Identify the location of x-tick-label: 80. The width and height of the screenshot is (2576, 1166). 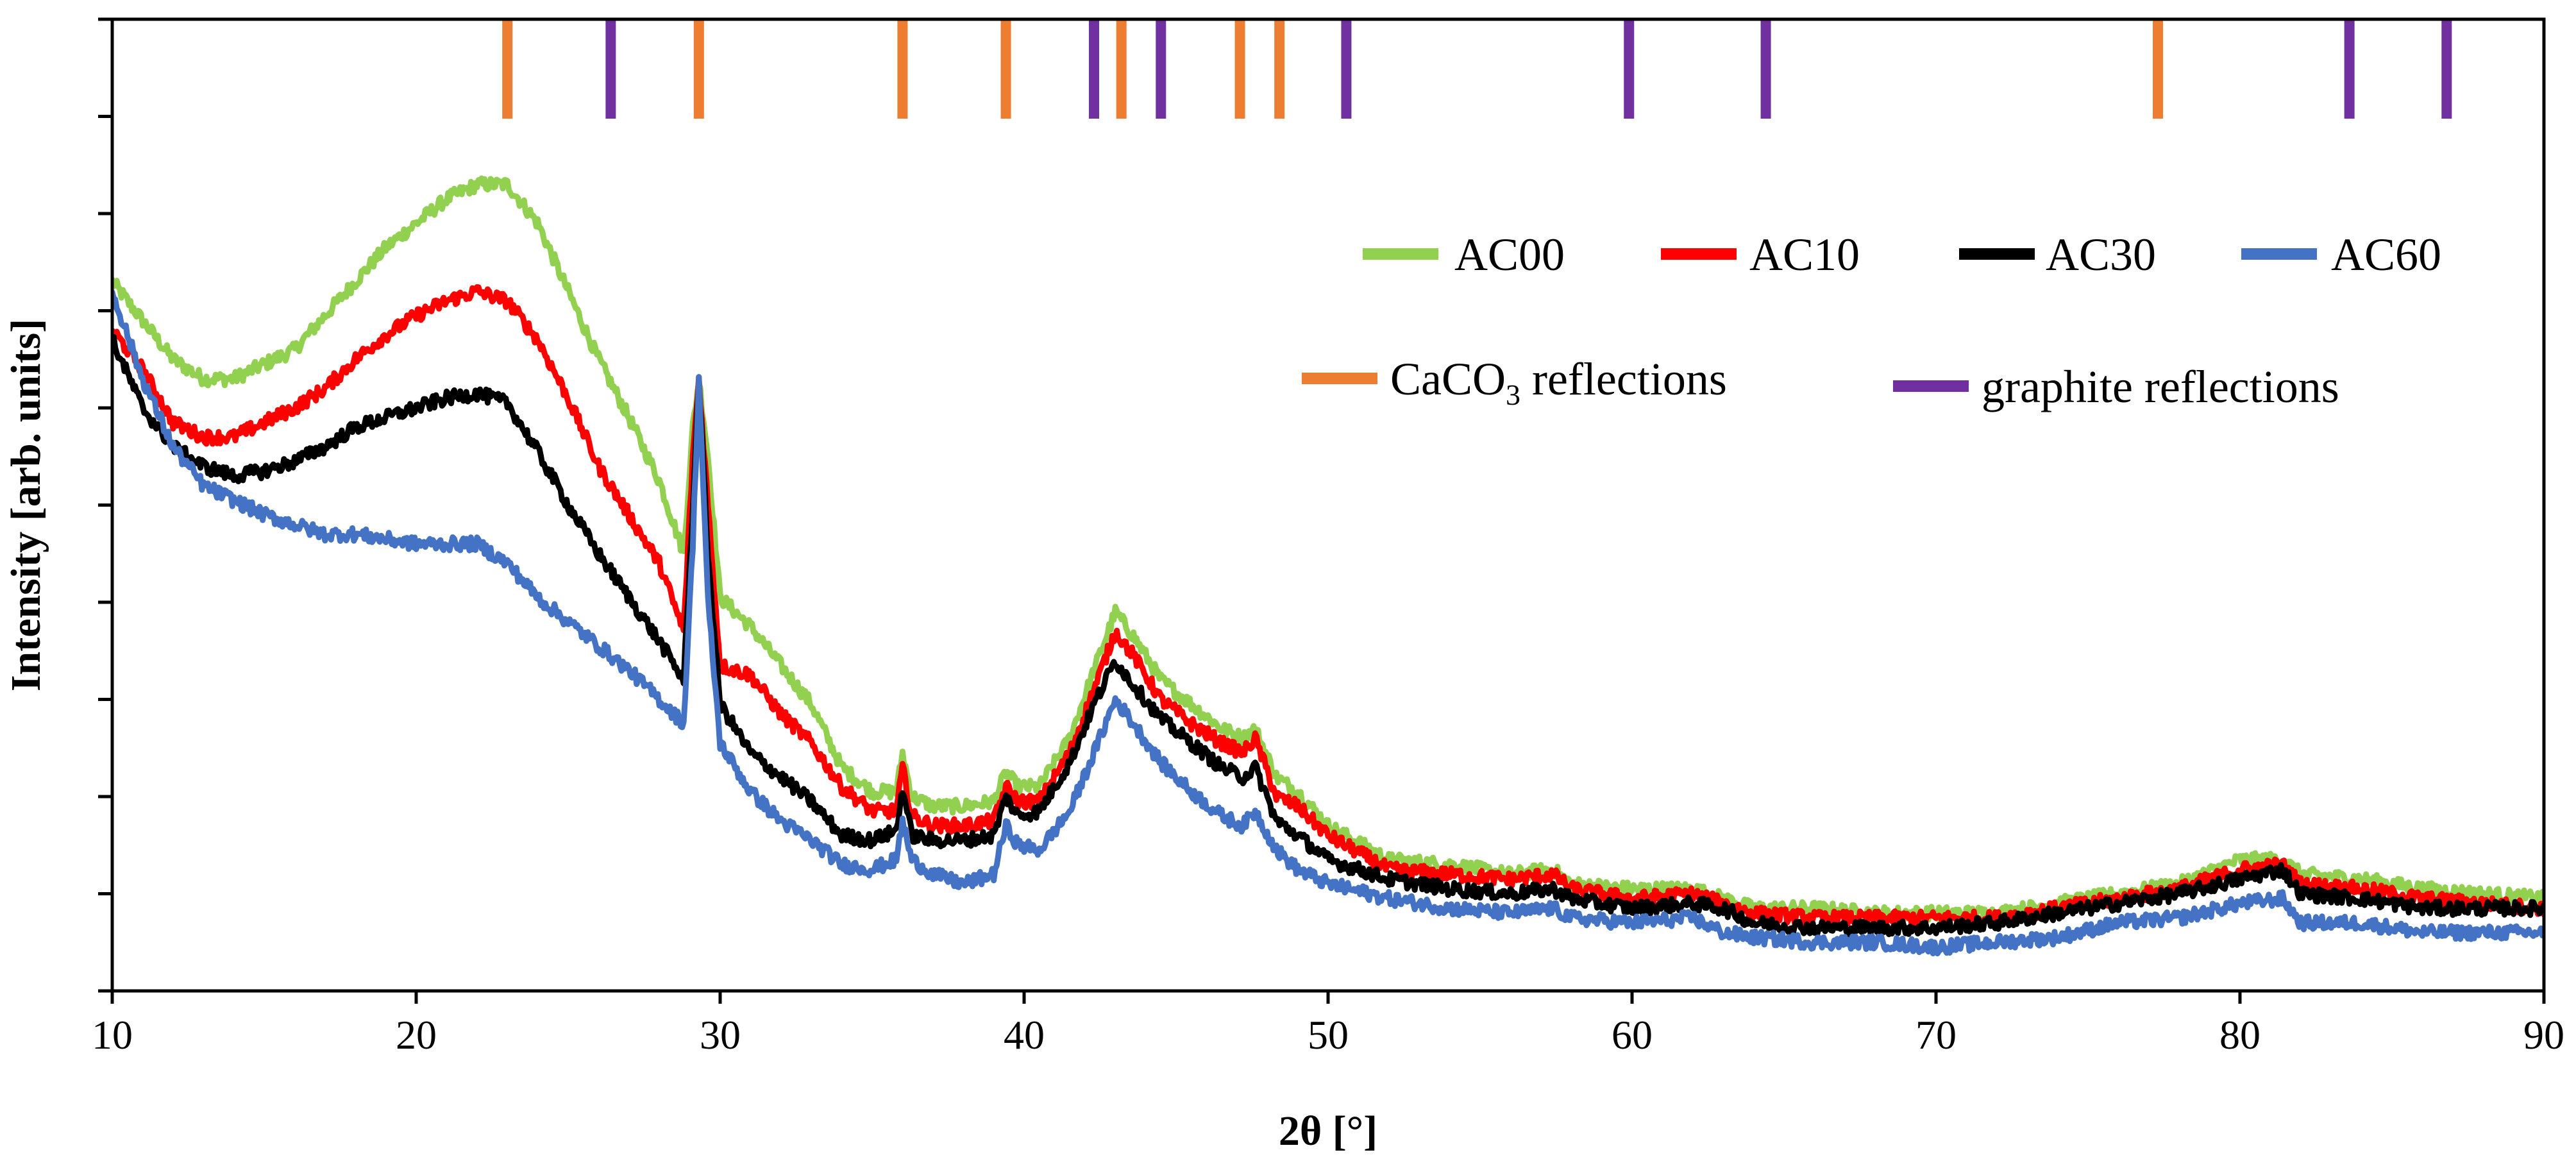
(2239, 1035).